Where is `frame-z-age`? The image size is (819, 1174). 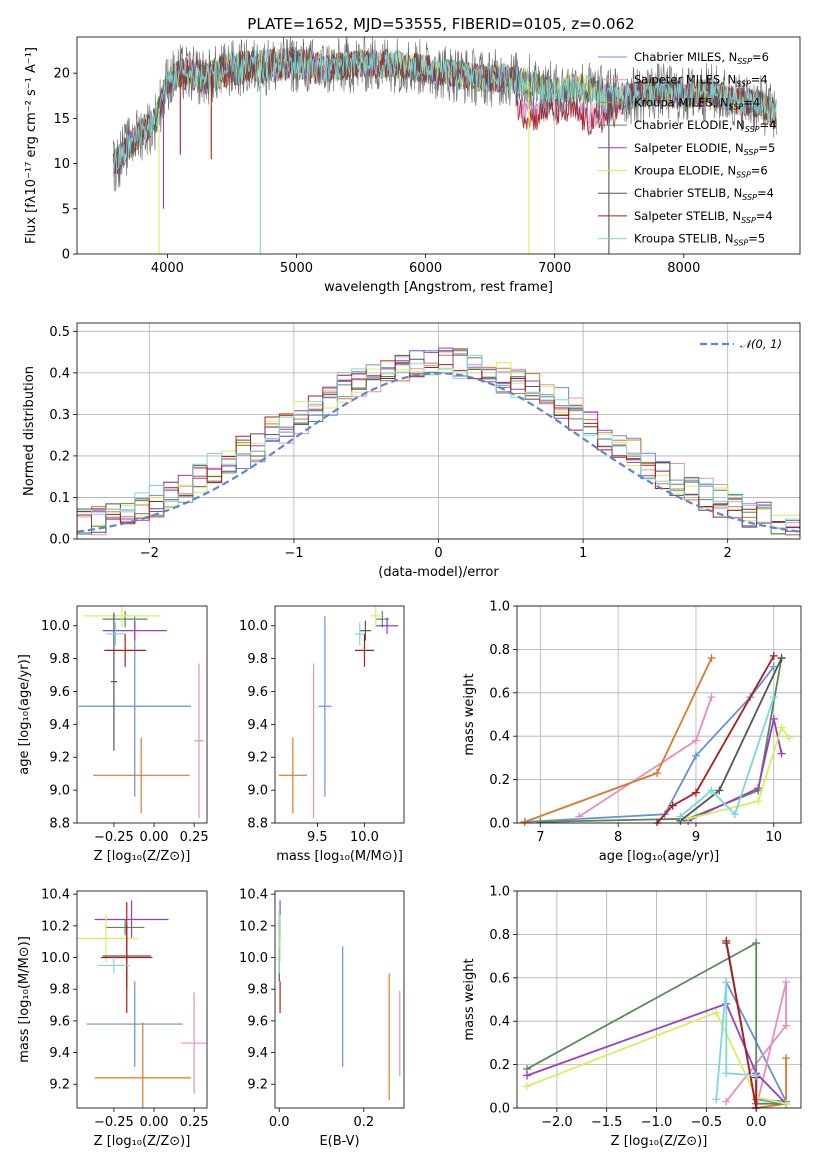 frame-z-age is located at coordinates (142, 714).